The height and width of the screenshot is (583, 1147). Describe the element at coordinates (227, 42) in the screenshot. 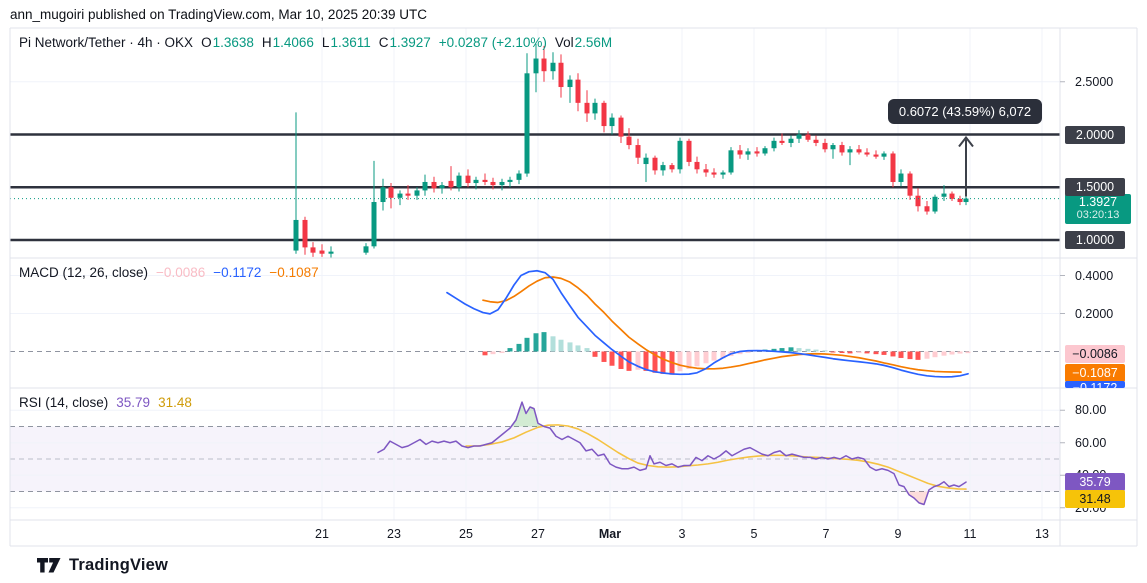

I see `open-value: O 1.3638` at that location.